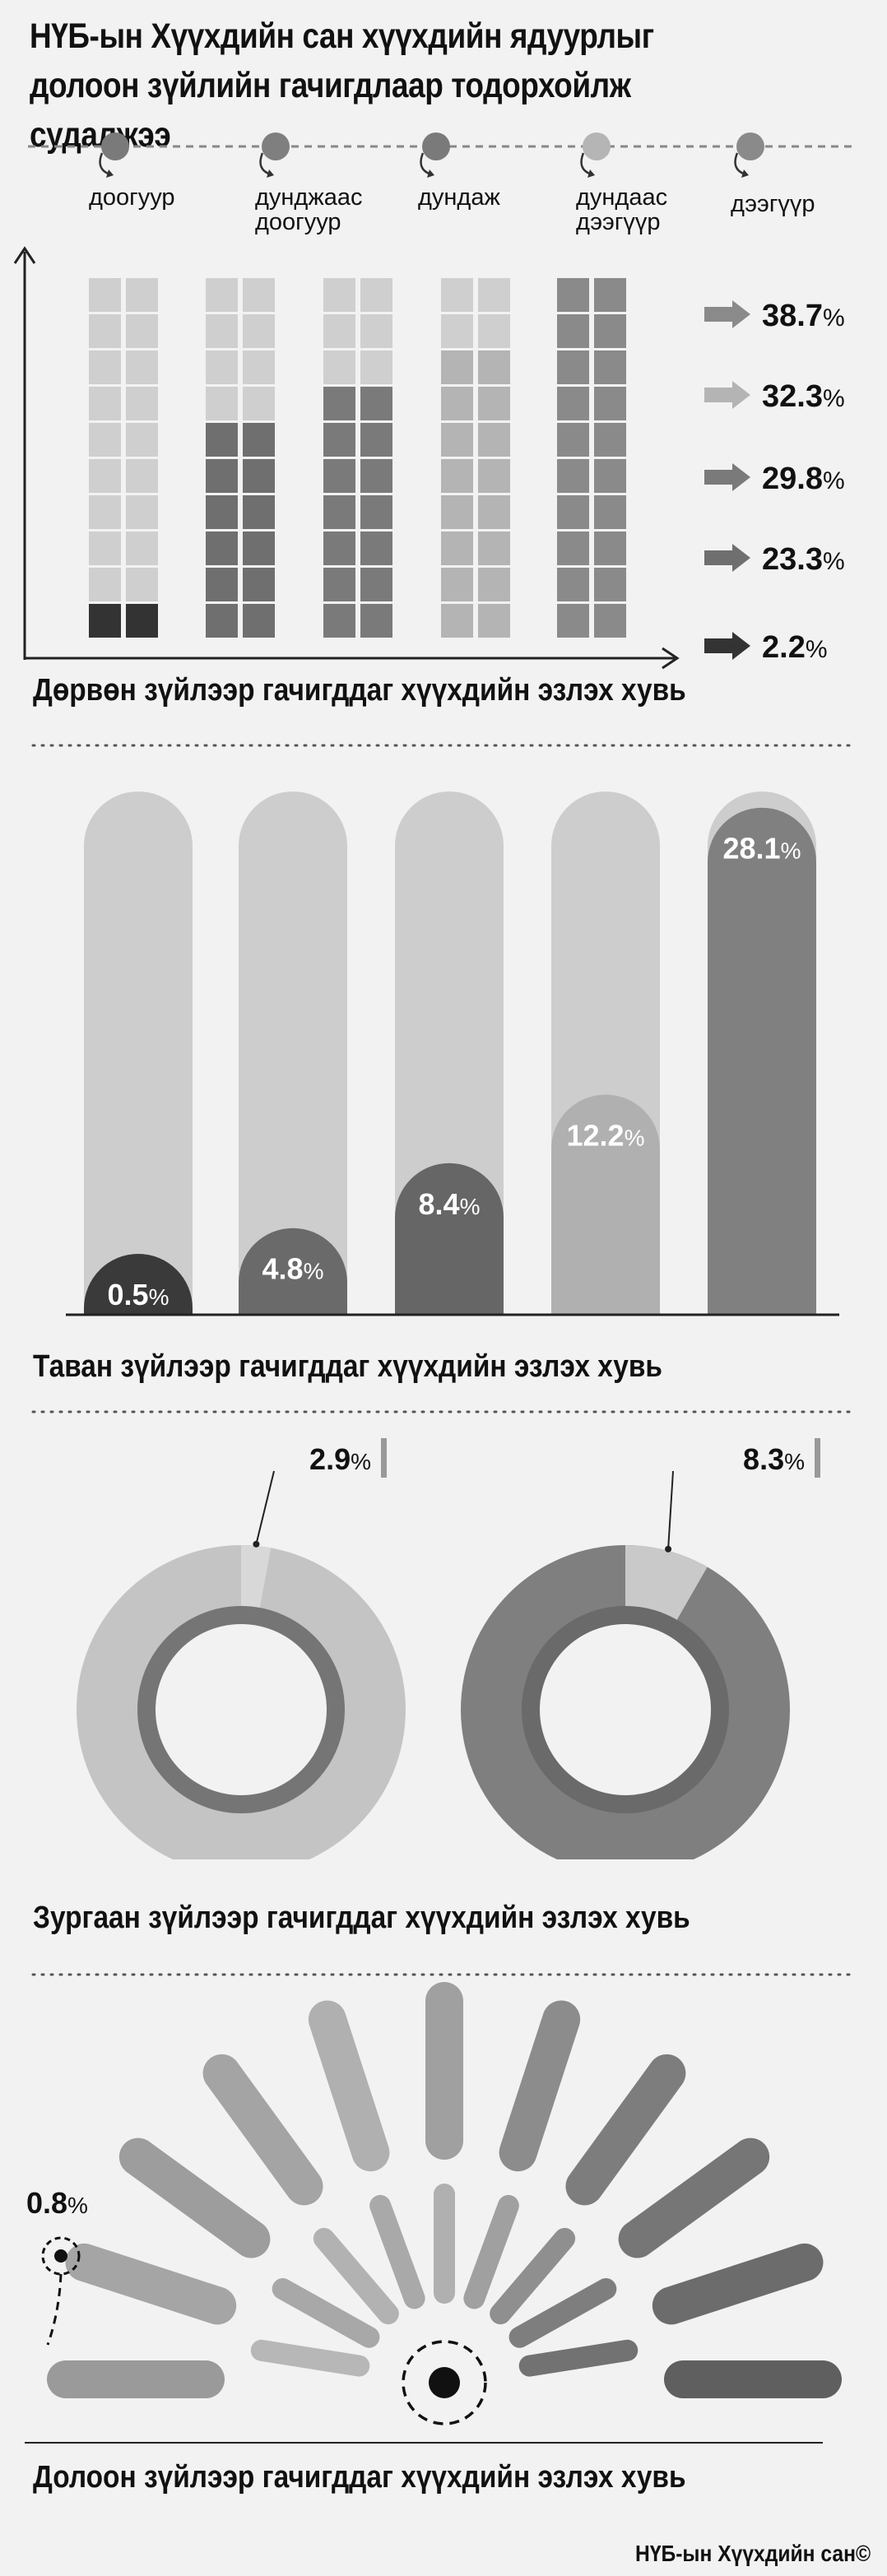  What do you see at coordinates (444, 1320) in the screenshot?
I see `baseline-mask` at bounding box center [444, 1320].